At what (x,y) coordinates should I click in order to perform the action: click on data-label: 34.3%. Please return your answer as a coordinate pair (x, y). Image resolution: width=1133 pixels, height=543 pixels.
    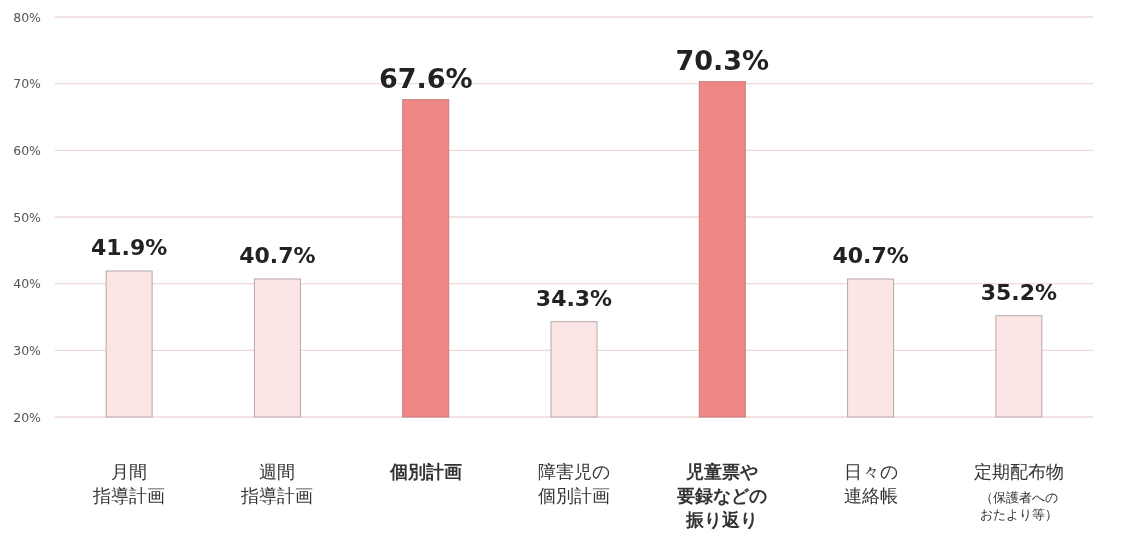
    Looking at the image, I should click on (574, 298).